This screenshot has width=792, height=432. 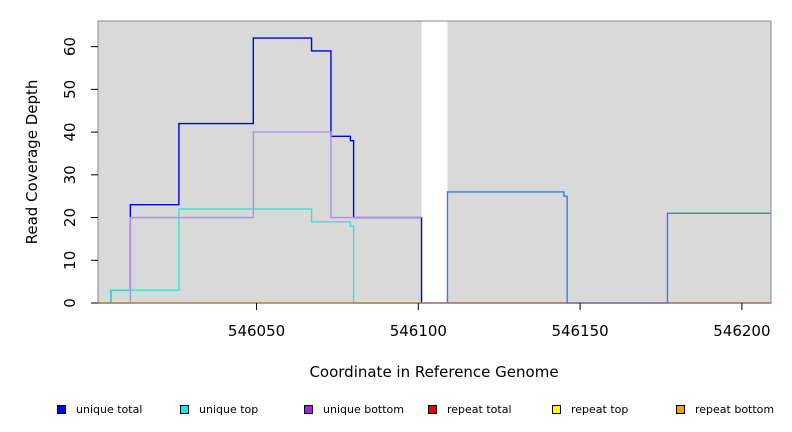 What do you see at coordinates (741, 331) in the screenshot?
I see `x-tick-label: 546200` at bounding box center [741, 331].